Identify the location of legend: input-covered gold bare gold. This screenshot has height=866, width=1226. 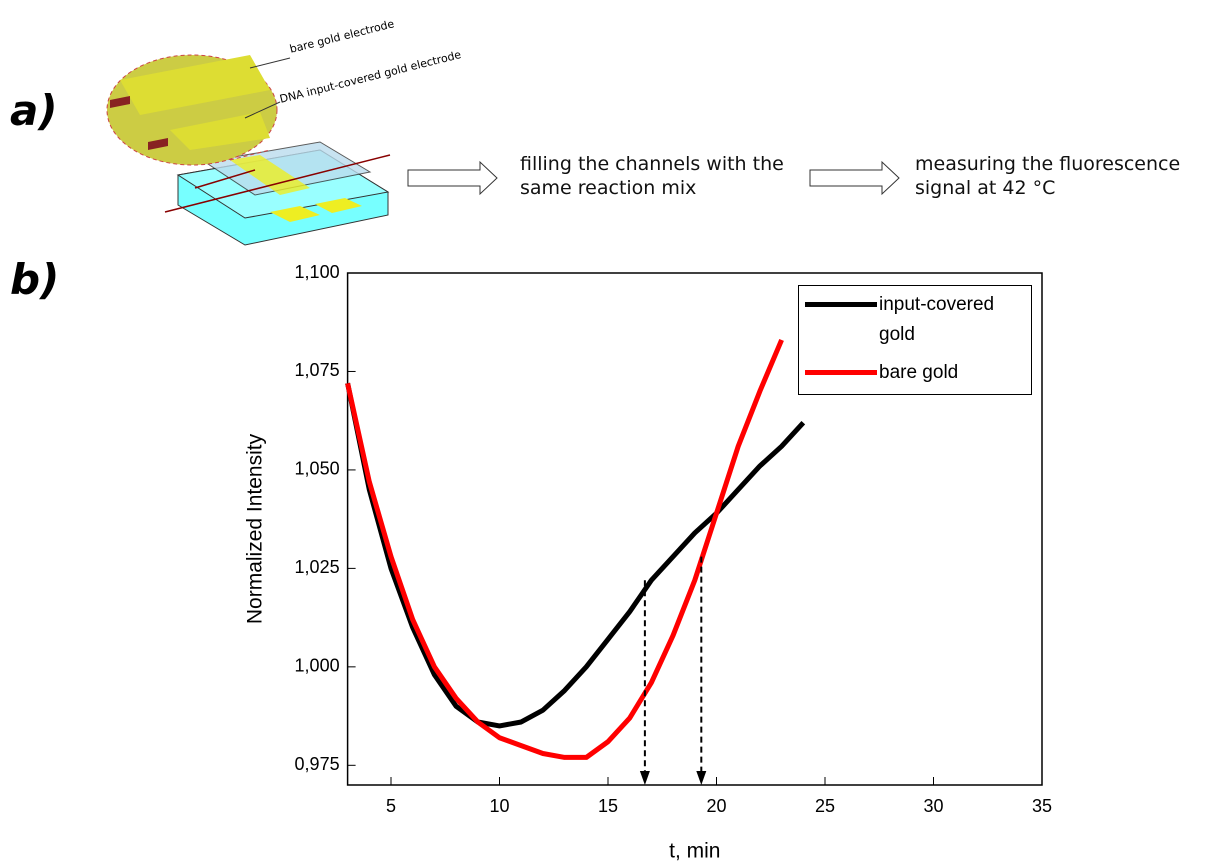
(915, 340).